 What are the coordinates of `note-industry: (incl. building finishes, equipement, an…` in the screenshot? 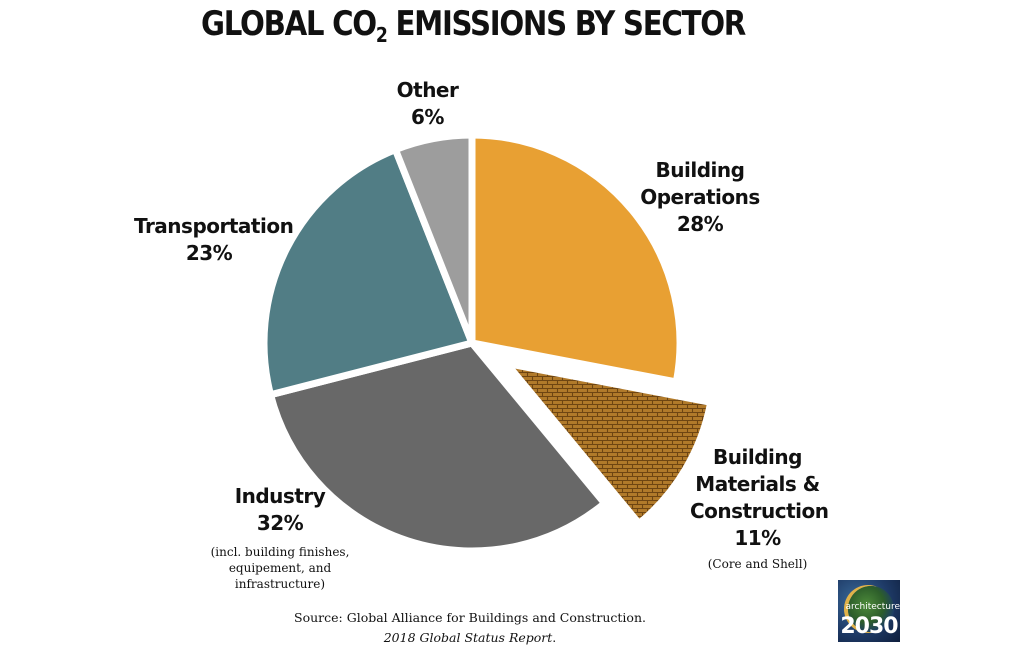 It's located at (280, 568).